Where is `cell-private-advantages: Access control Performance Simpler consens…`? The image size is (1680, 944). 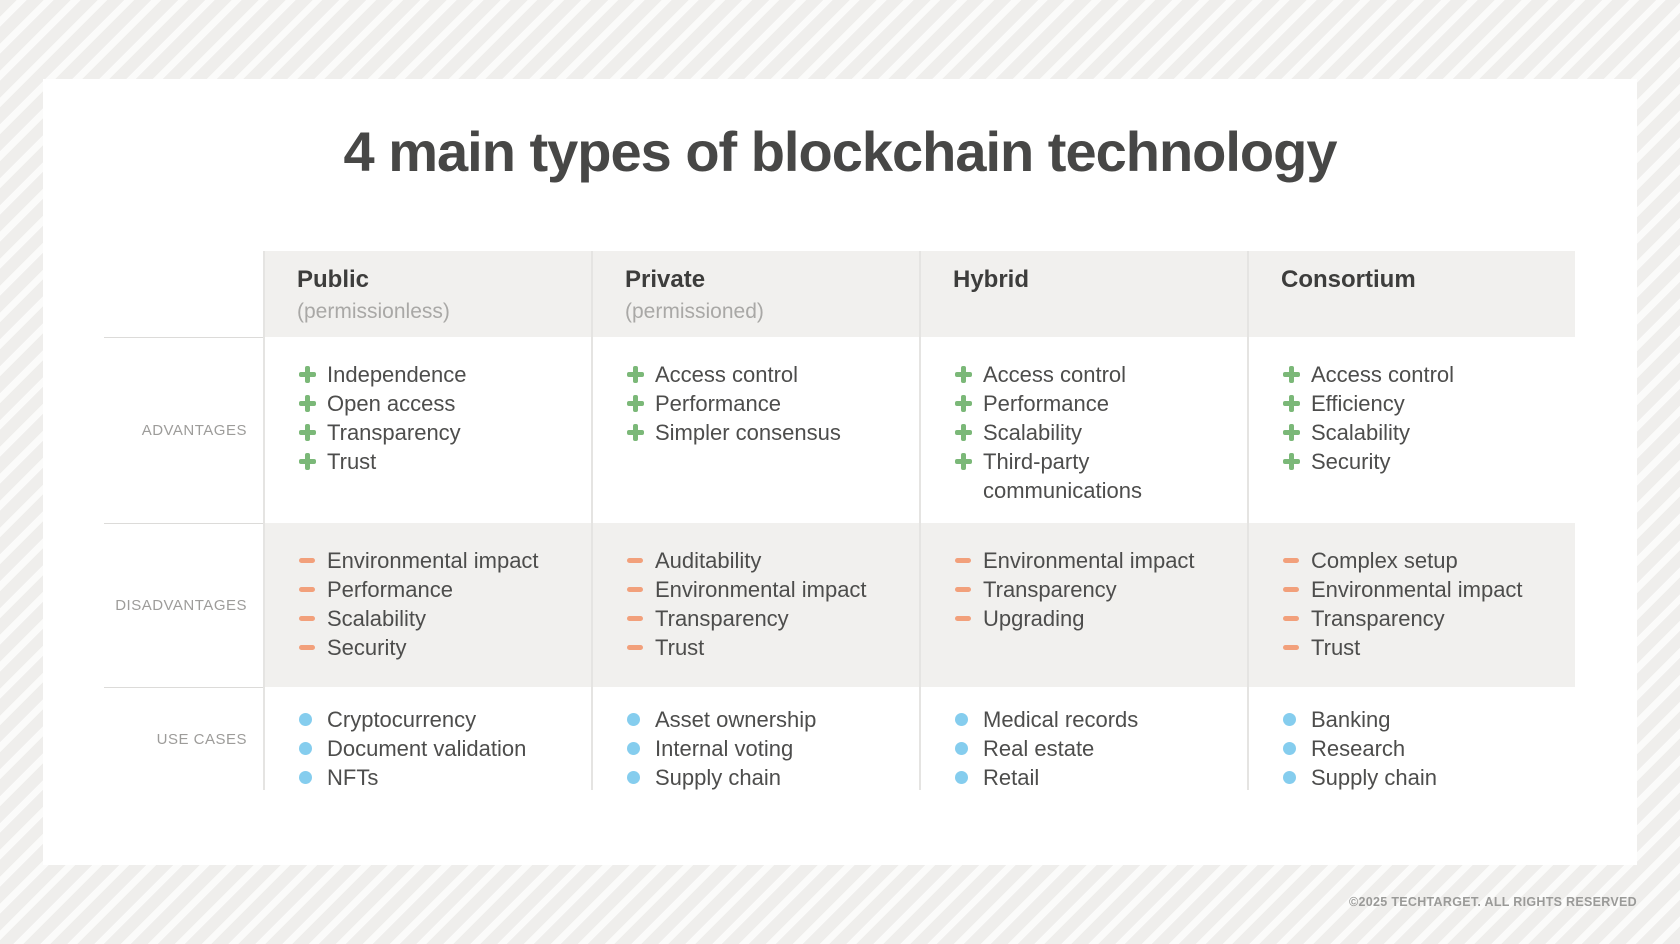 cell-private-advantages: Access control Performance Simpler consens… is located at coordinates (755, 430).